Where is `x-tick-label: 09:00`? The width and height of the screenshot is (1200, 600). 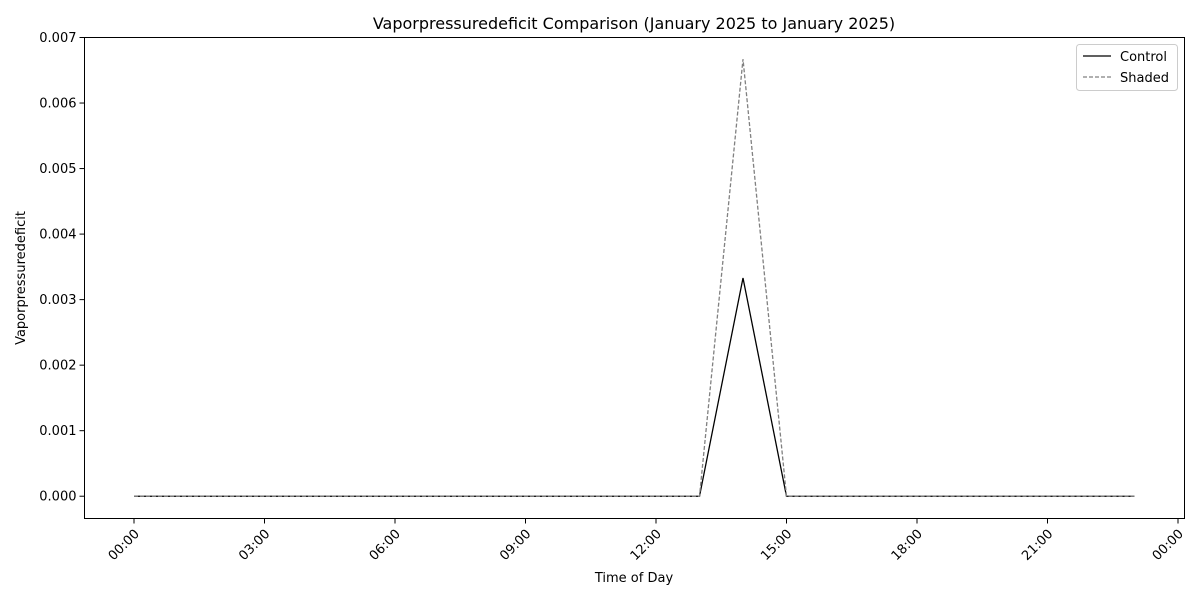 x-tick-label: 09:00 is located at coordinates (515, 545).